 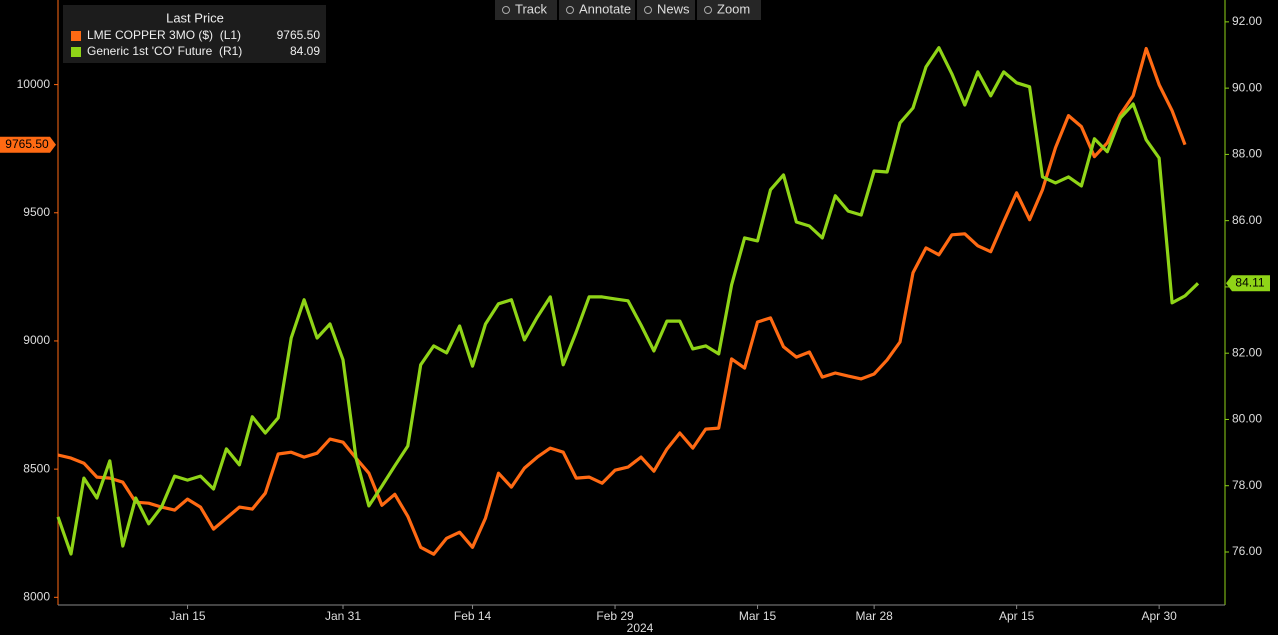 I want to click on x-tick-label: Feb 29, so click(x=615, y=616).